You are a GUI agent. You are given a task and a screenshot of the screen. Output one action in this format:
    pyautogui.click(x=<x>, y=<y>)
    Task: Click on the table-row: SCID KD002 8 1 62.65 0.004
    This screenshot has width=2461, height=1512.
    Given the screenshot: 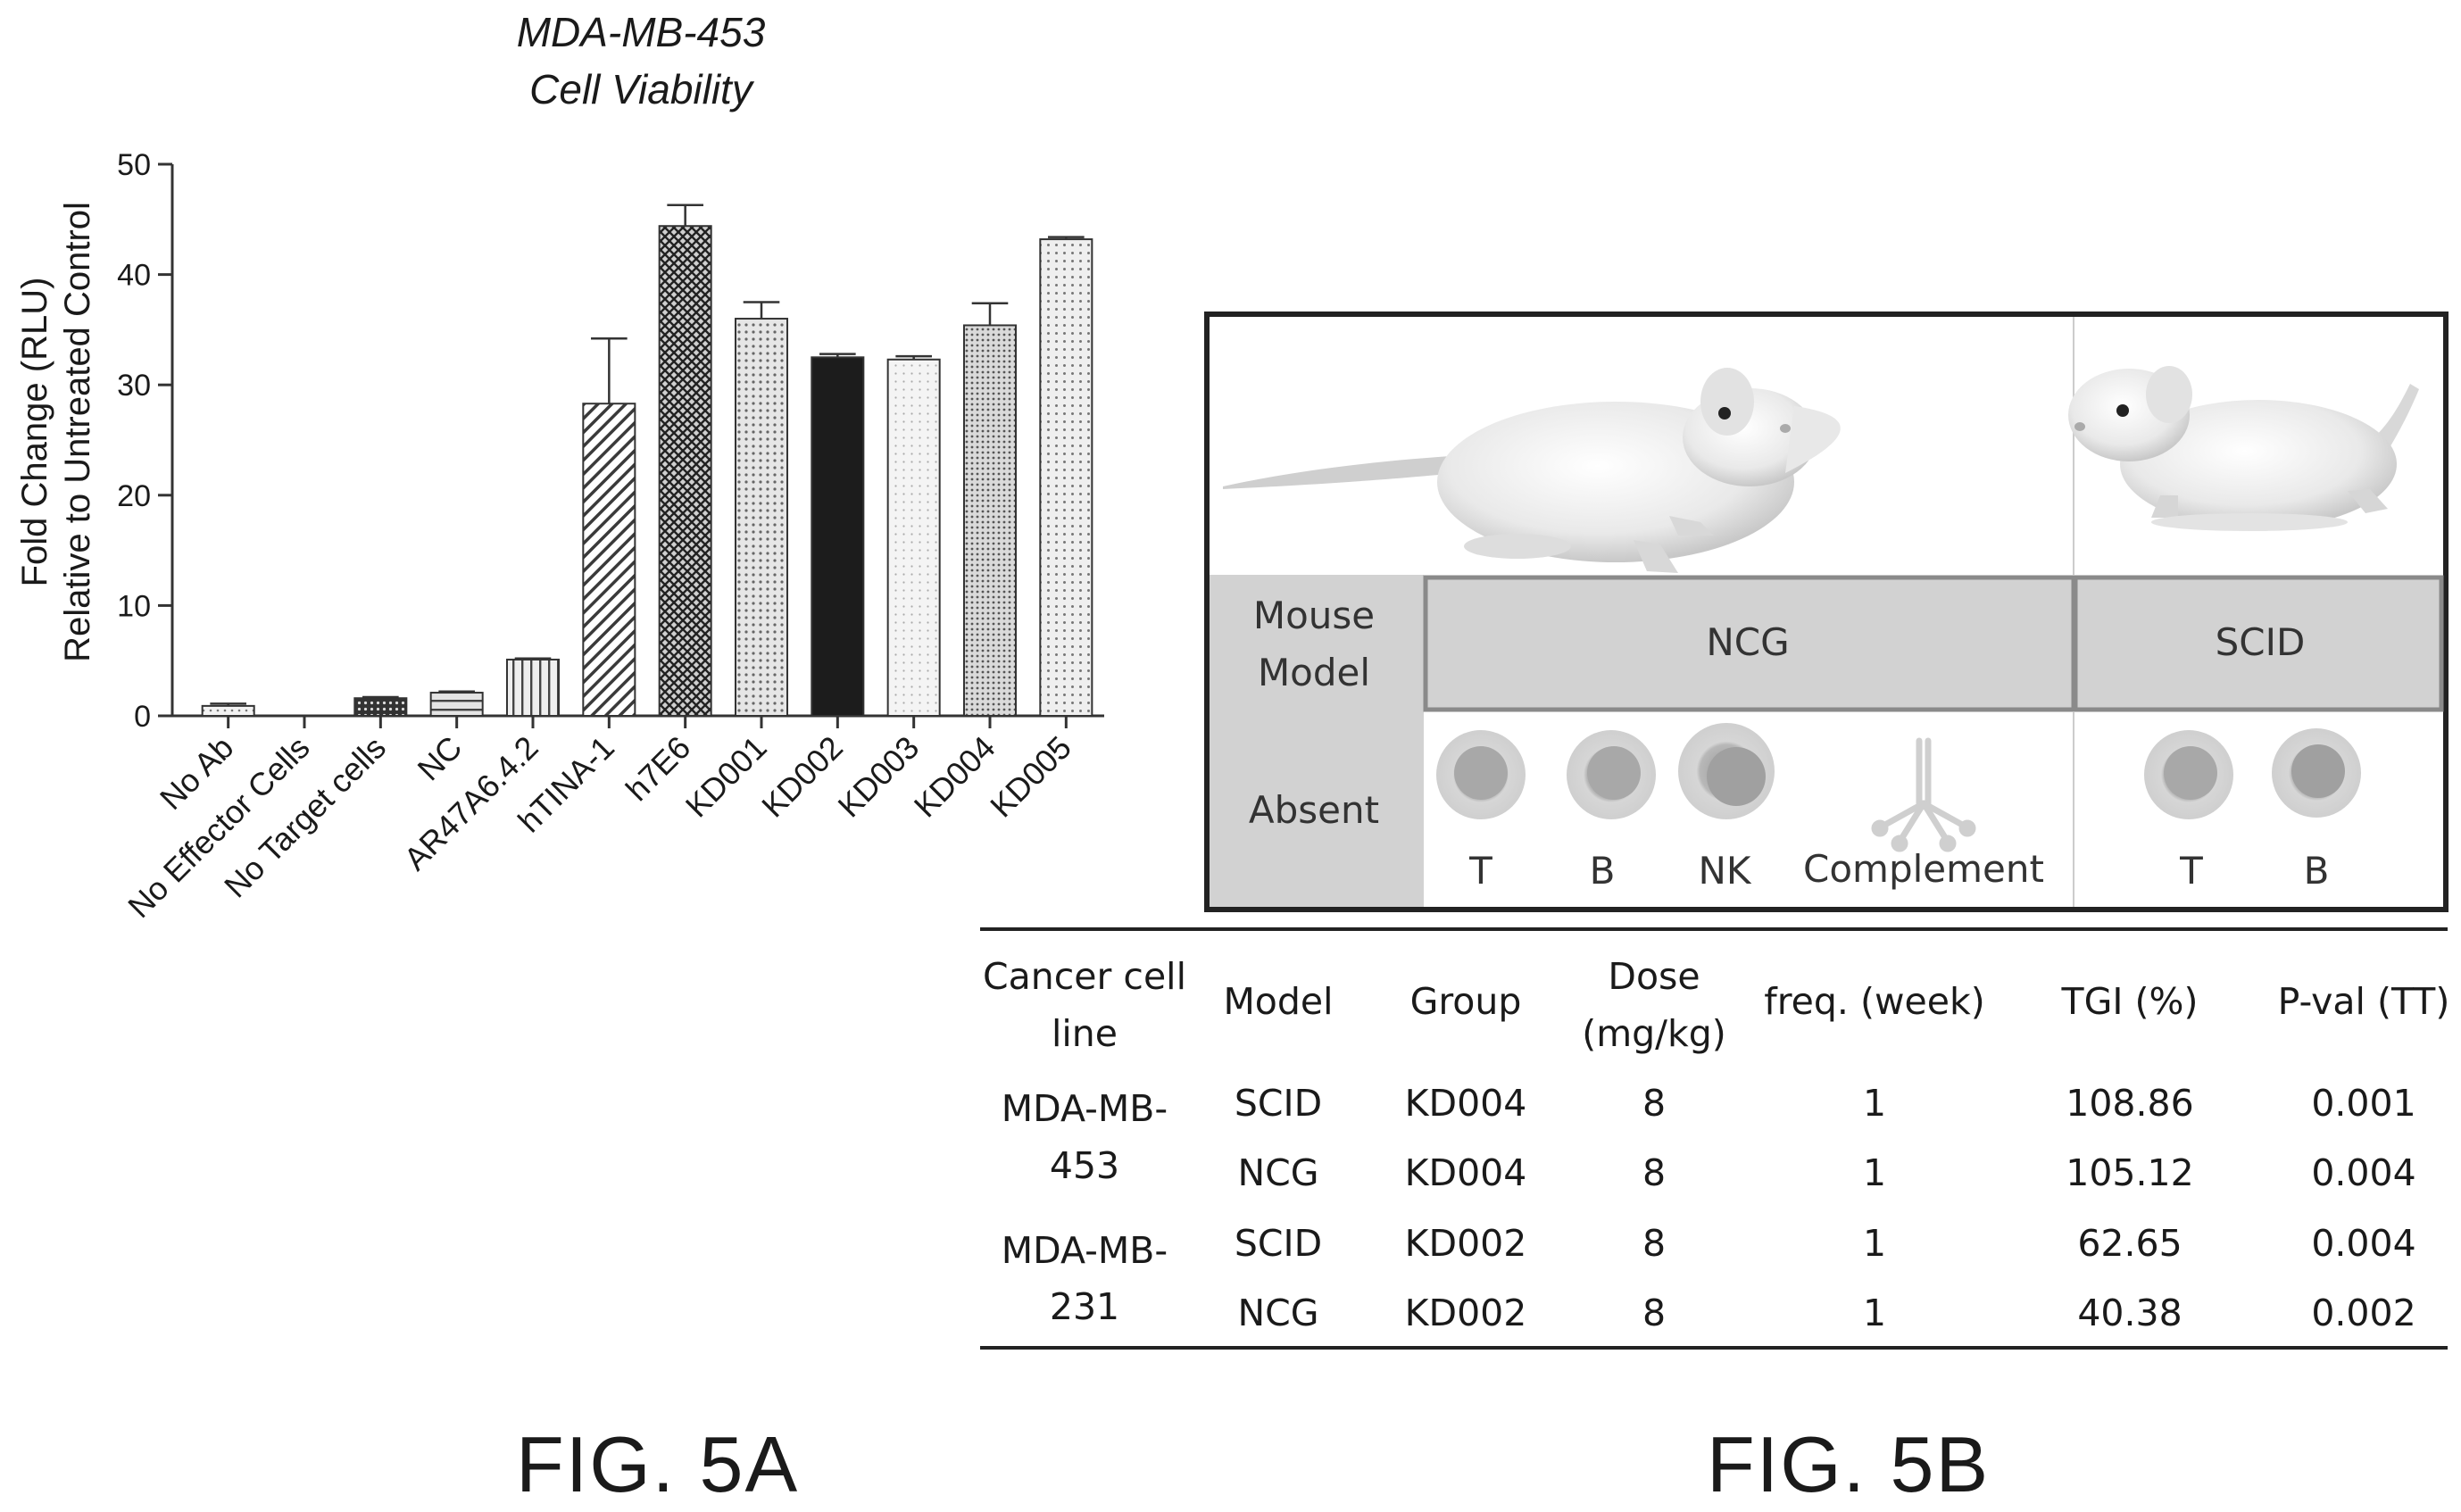 What is the action you would take?
    pyautogui.click(x=1825, y=1244)
    